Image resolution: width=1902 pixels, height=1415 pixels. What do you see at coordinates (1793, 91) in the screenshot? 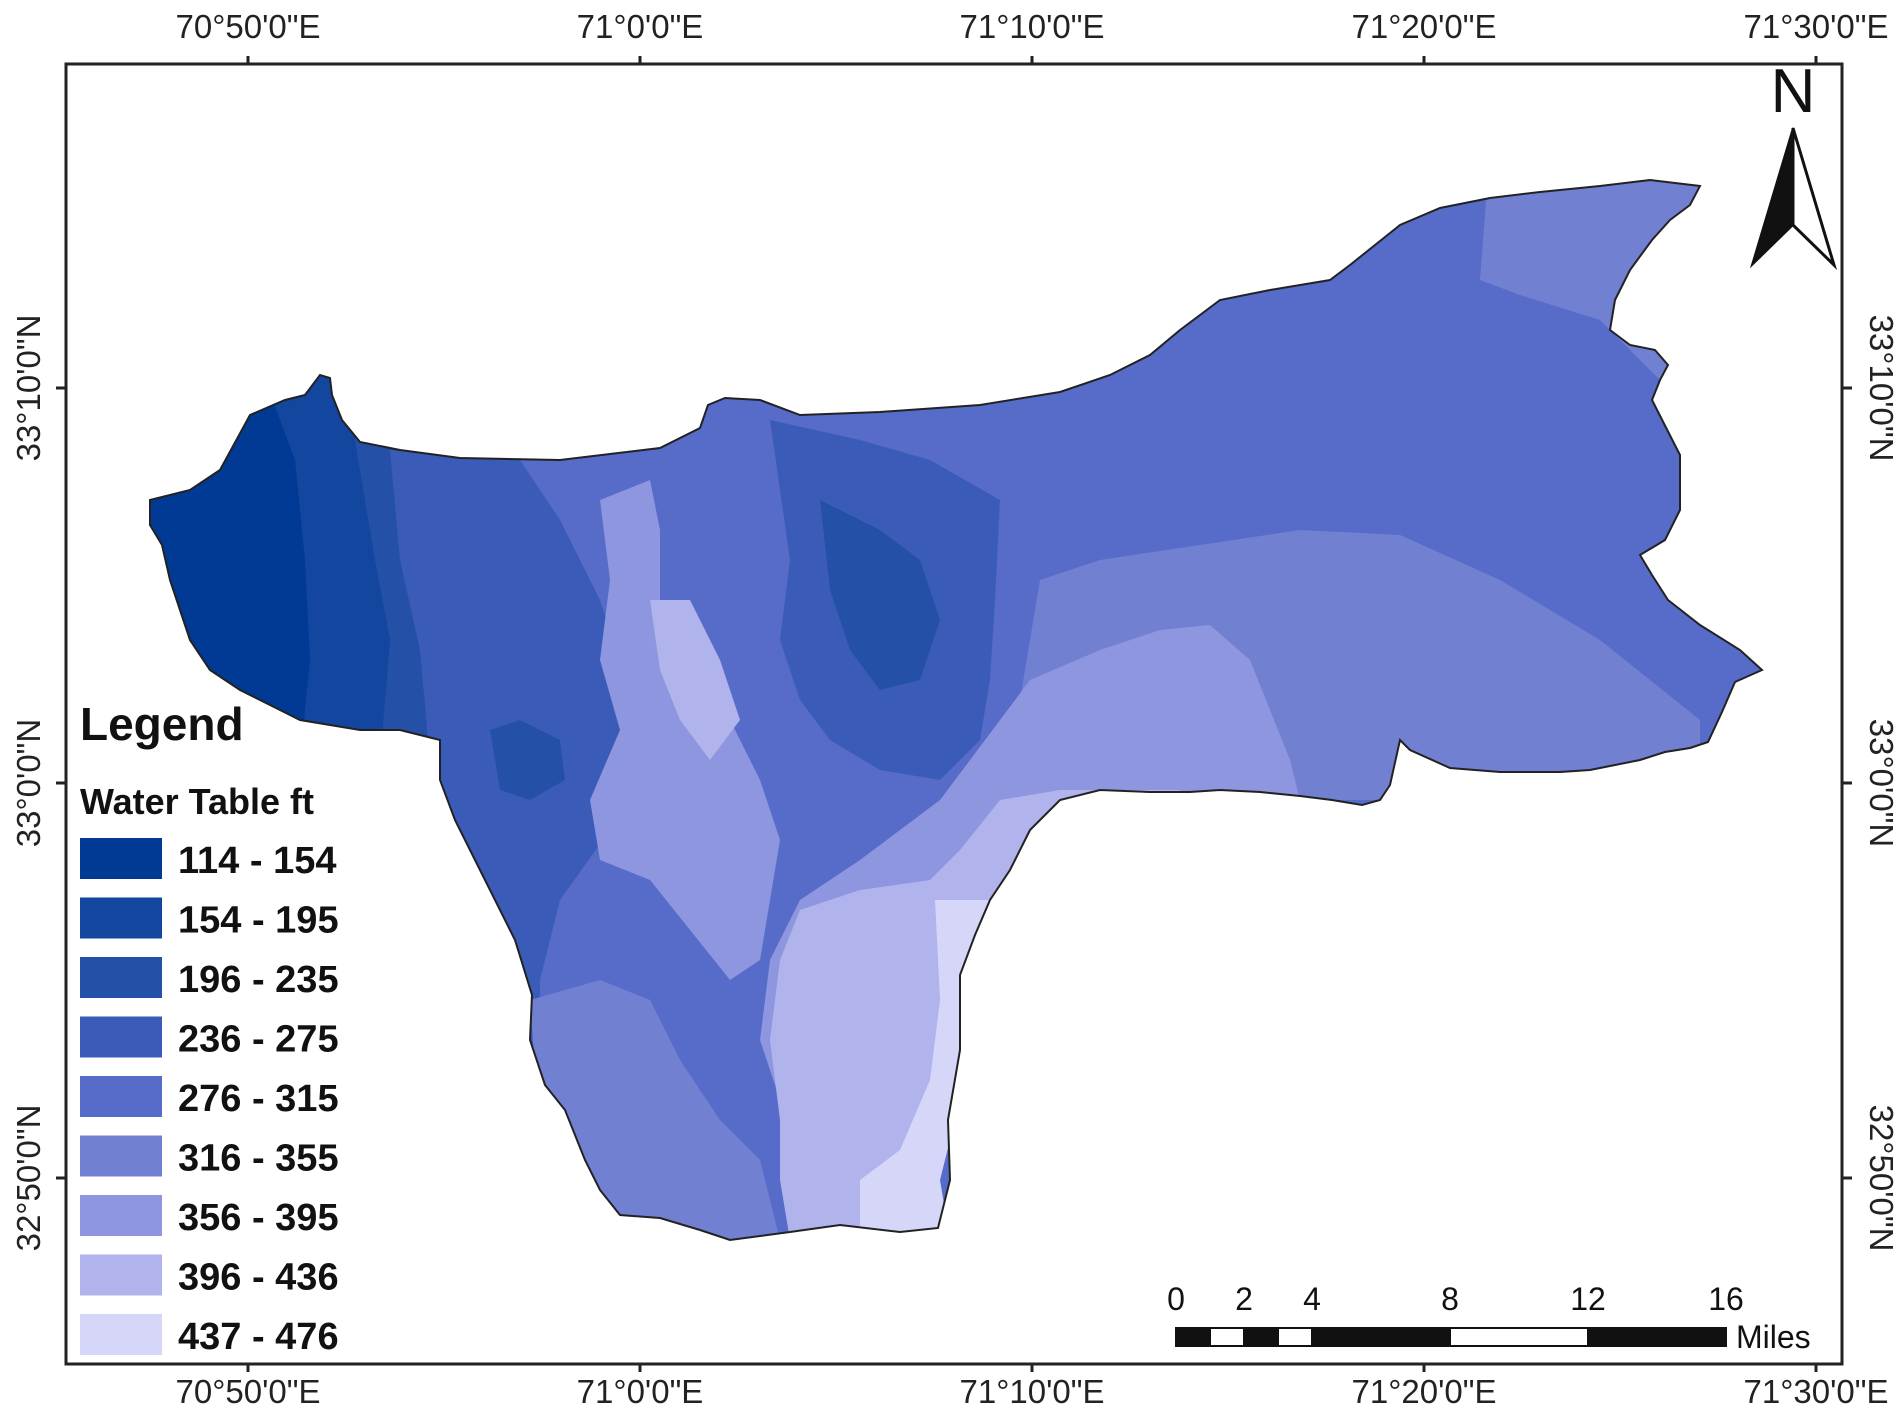
I see `north-arrow-label: N` at bounding box center [1793, 91].